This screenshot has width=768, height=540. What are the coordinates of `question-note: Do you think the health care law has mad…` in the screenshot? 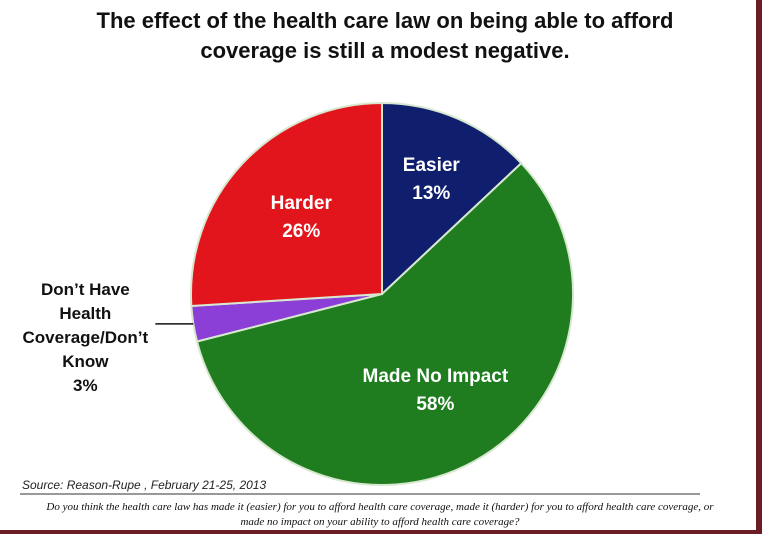 It's located at (380, 514).